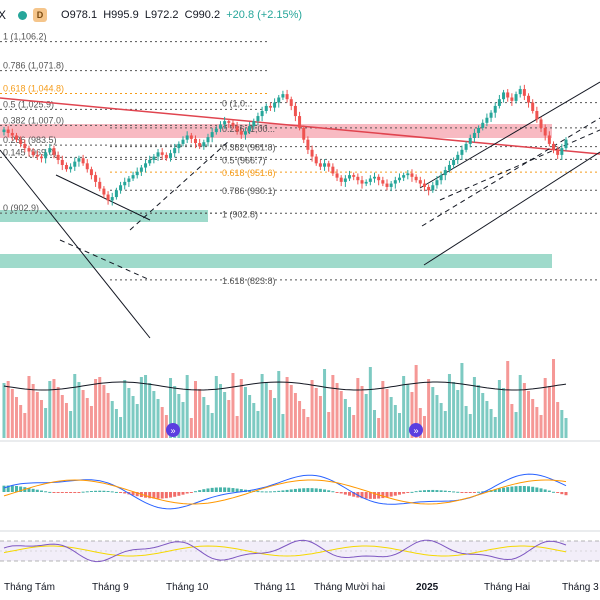  I want to click on xaxis-label-2: Tháng 10, so click(187, 587).